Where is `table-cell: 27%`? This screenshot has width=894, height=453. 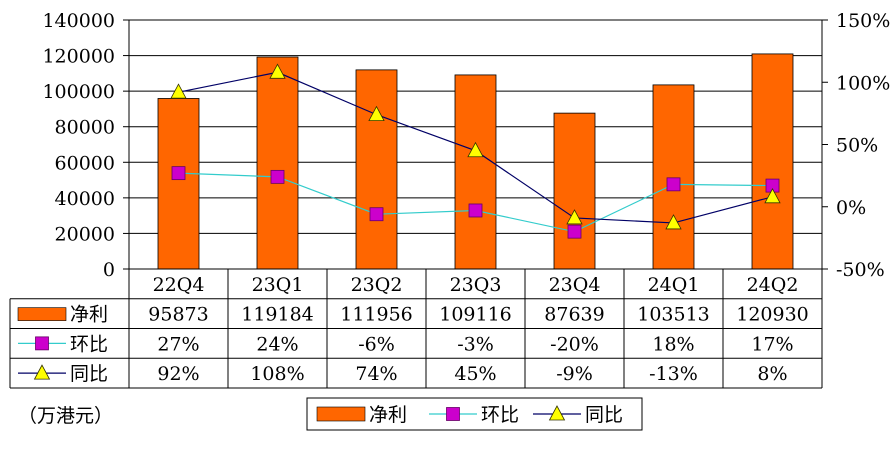 table-cell: 27% is located at coordinates (178, 344).